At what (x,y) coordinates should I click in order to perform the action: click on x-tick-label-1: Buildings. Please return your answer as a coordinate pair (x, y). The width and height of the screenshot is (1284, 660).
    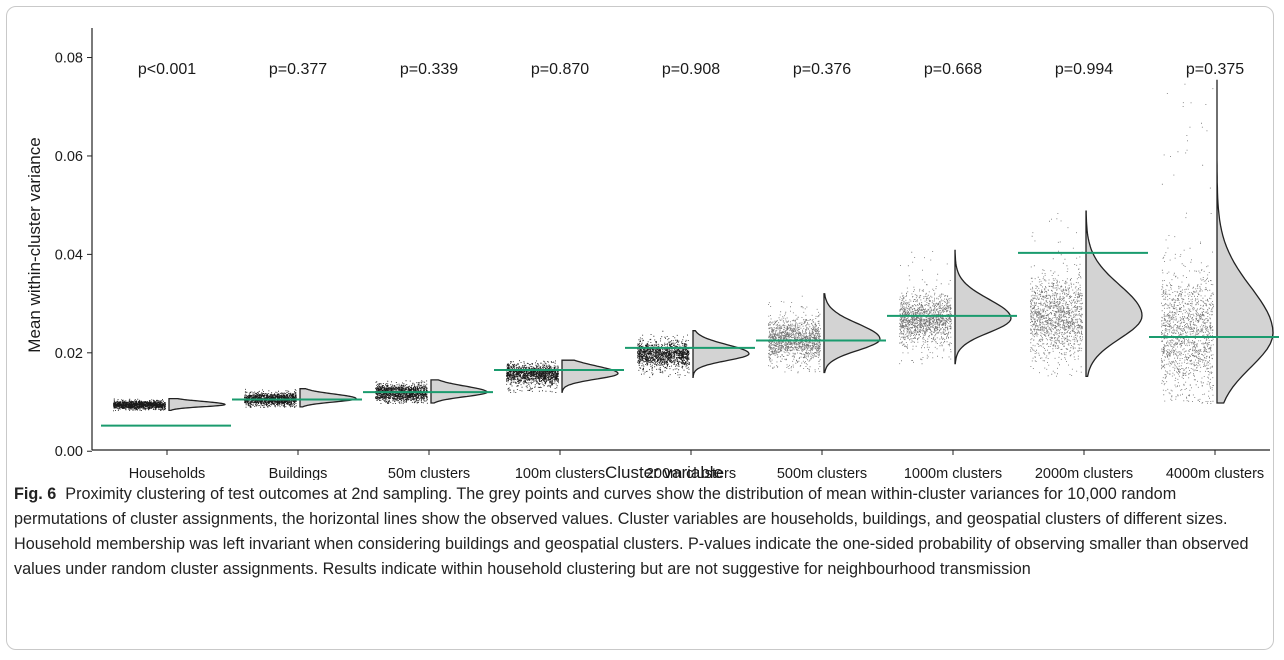
    Looking at the image, I should click on (298, 473).